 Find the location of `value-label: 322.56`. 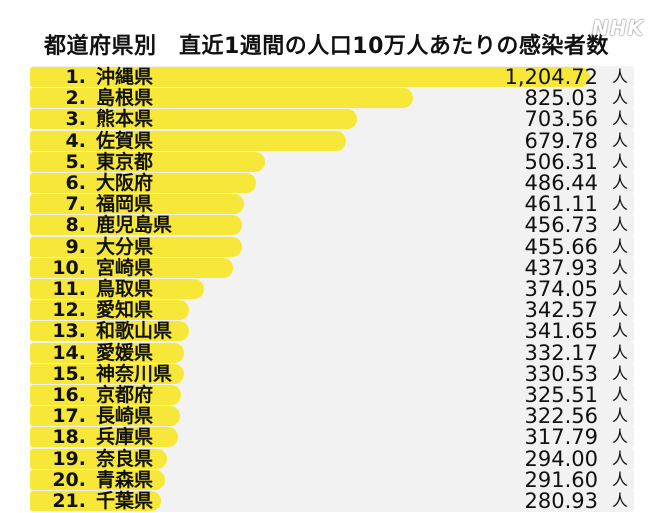

value-label: 322.56 is located at coordinates (561, 416).